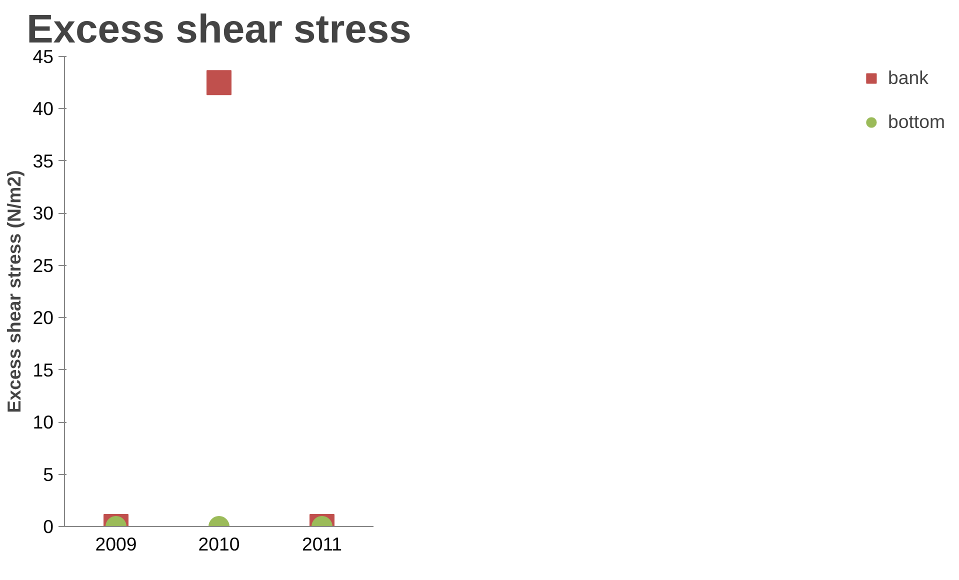 This screenshot has height=580, width=959. Describe the element at coordinates (43, 369) in the screenshot. I see `y-tick-label: 15` at that location.